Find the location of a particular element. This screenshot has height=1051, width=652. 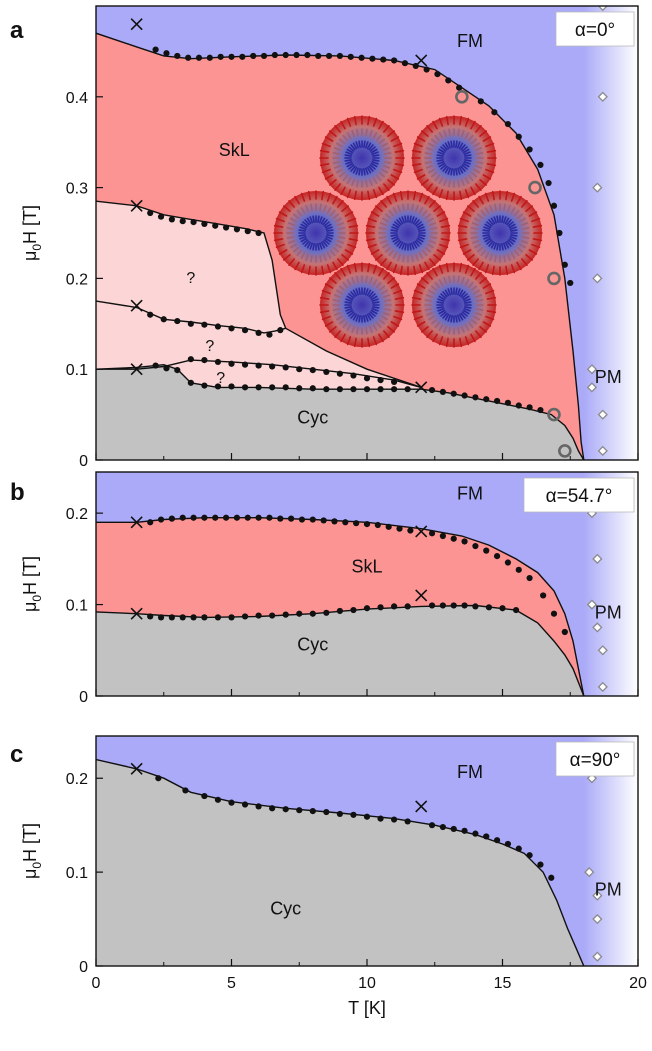

alpha-label: α=54.7° is located at coordinates (579, 496).